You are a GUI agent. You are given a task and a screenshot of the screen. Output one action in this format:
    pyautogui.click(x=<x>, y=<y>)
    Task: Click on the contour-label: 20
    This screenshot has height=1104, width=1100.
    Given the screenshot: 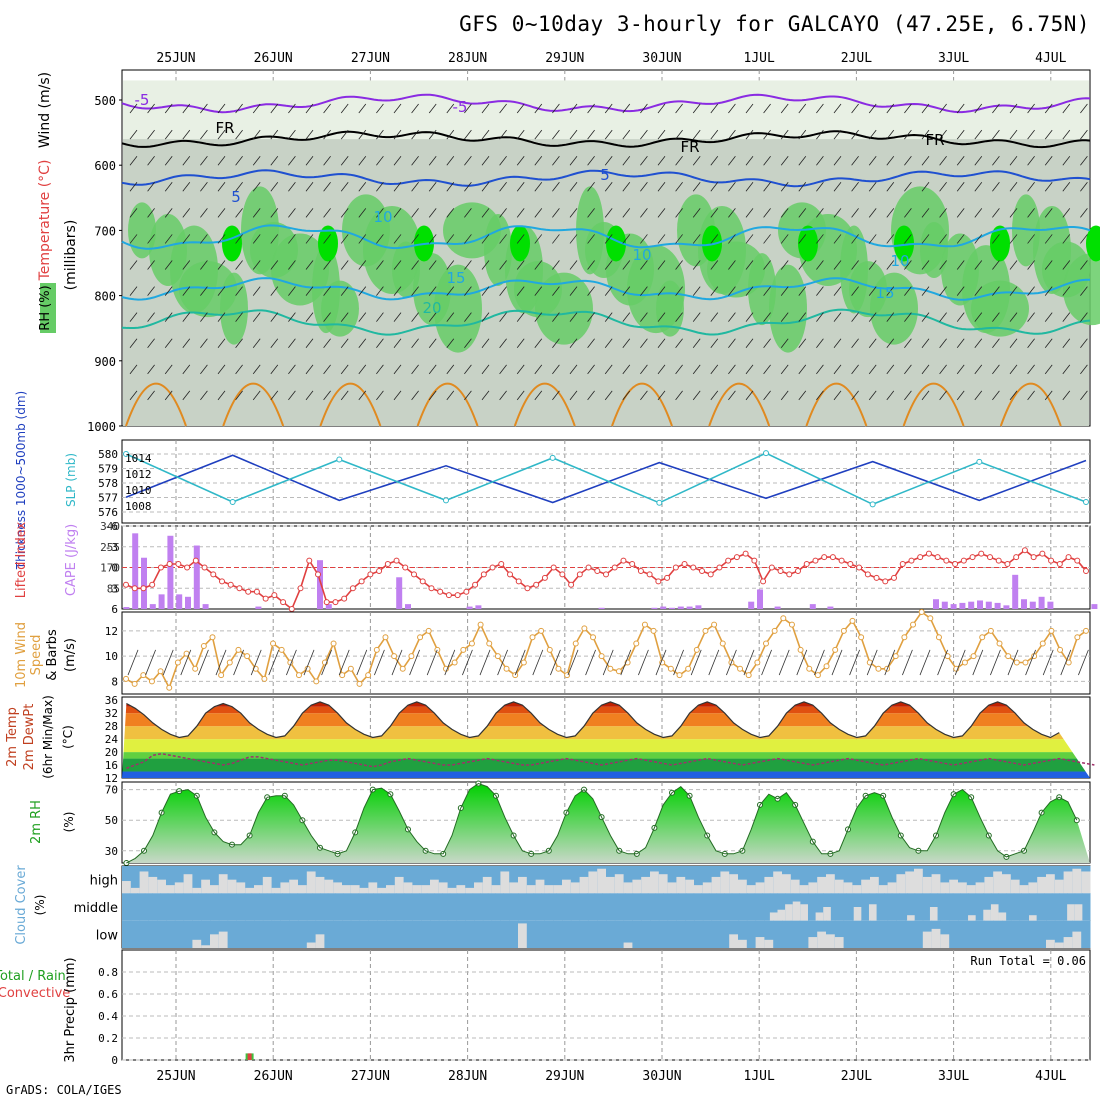 What is the action you would take?
    pyautogui.click(x=431, y=308)
    